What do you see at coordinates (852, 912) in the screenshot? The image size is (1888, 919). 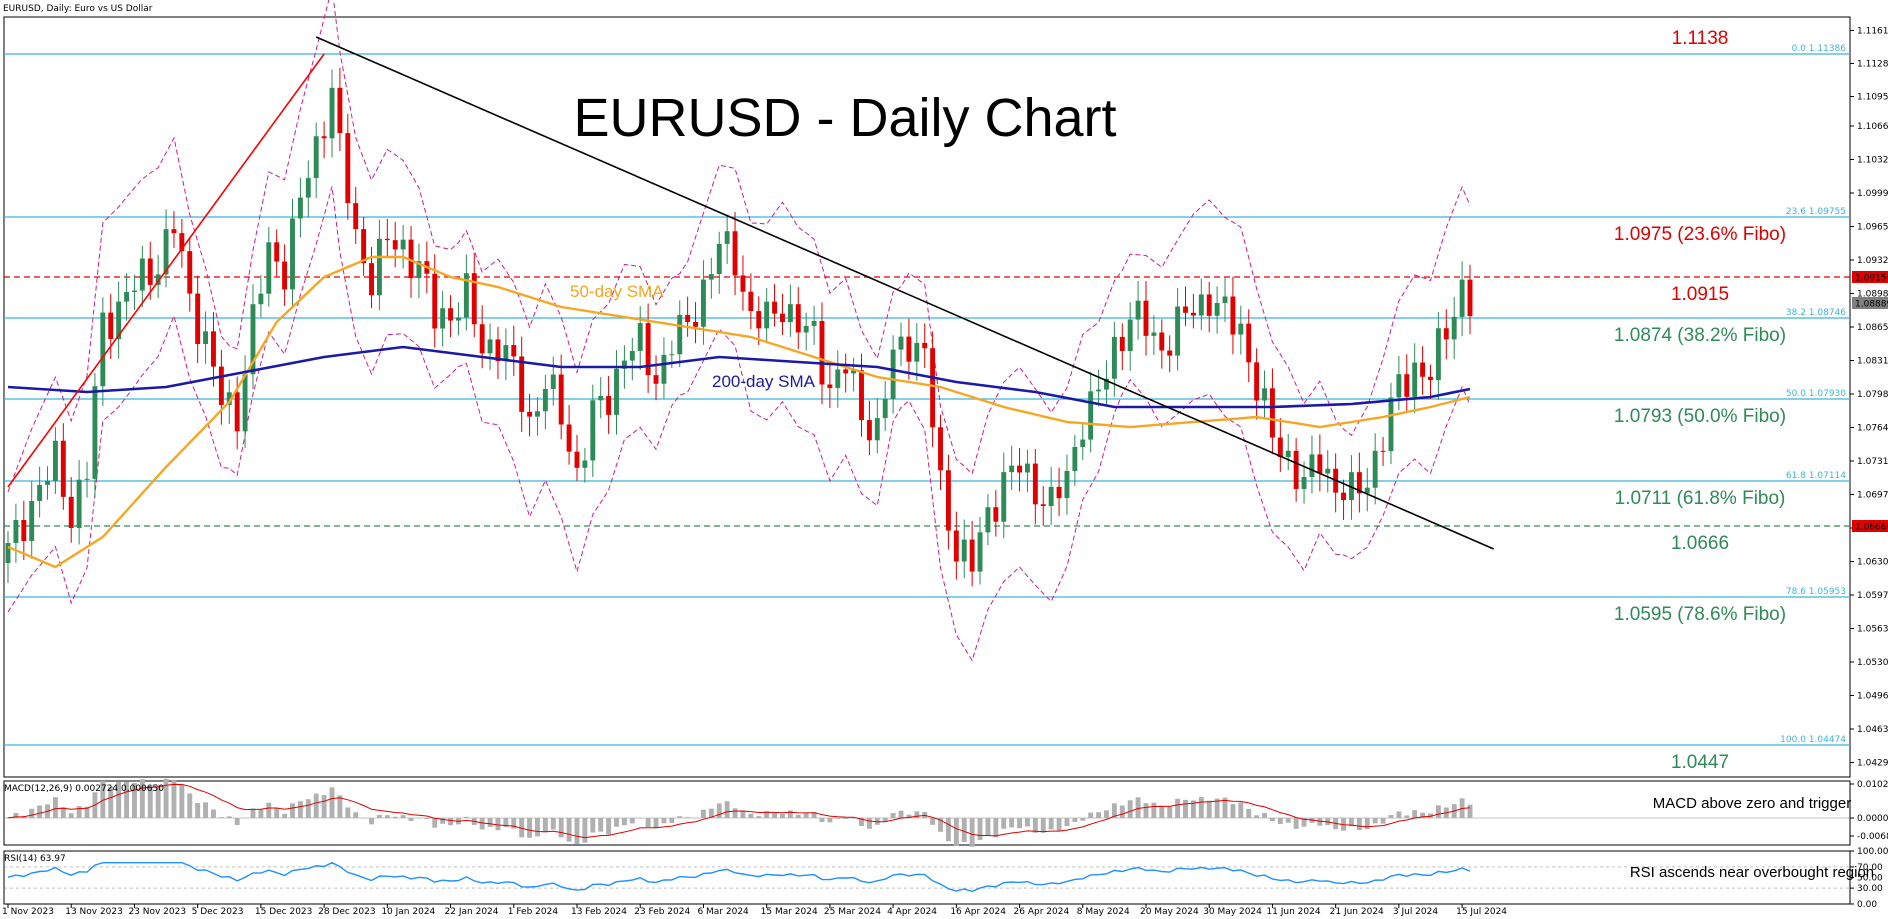 I see `time-tick-label: 25 Mar 2024` at bounding box center [852, 912].